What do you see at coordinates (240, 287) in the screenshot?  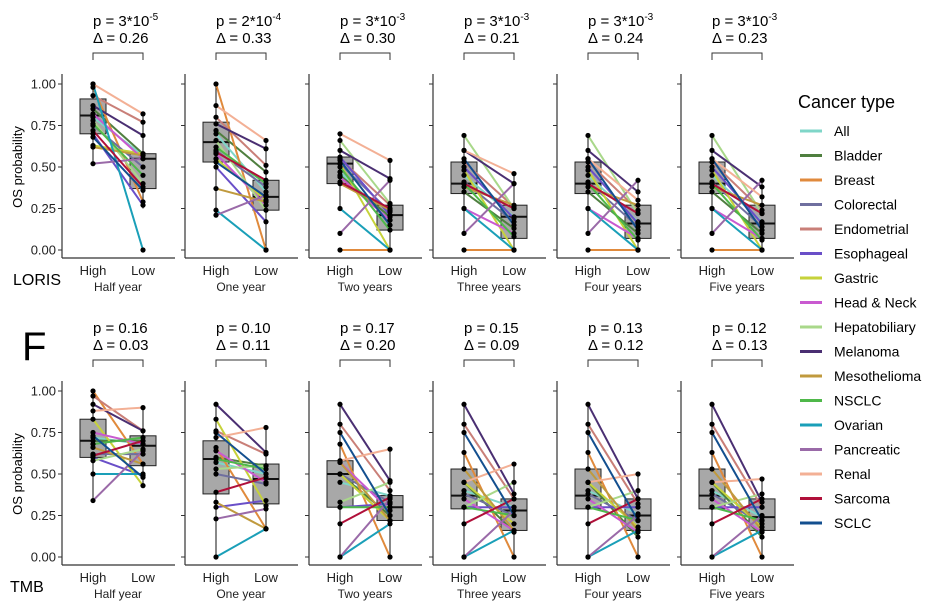 I see `panel-title: One year` at bounding box center [240, 287].